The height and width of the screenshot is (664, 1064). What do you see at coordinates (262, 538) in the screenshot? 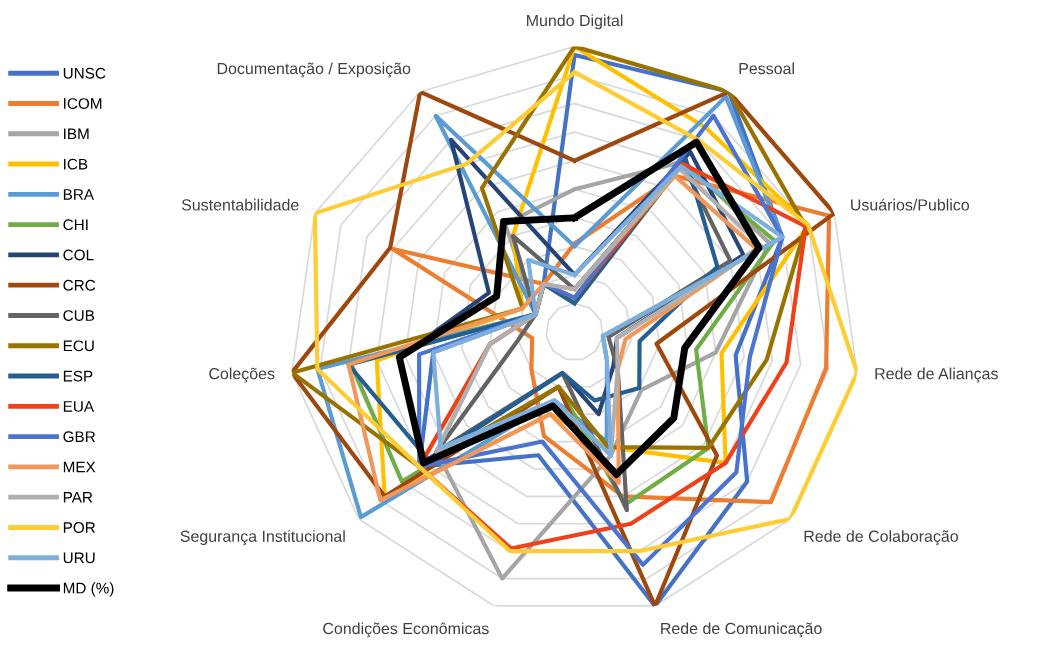
I see `spoke-label: Segurança Institucional` at bounding box center [262, 538].